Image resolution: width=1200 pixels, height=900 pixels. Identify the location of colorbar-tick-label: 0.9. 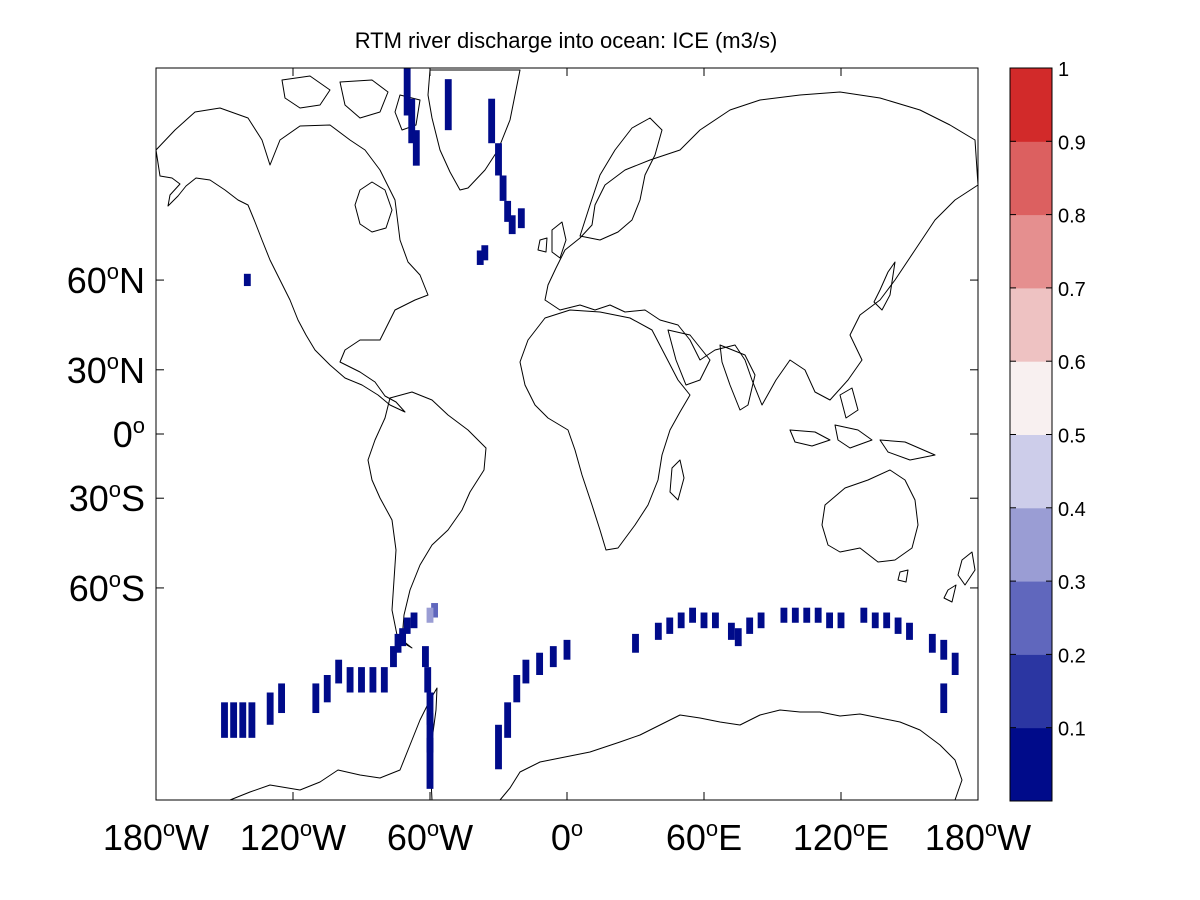
(1072, 143).